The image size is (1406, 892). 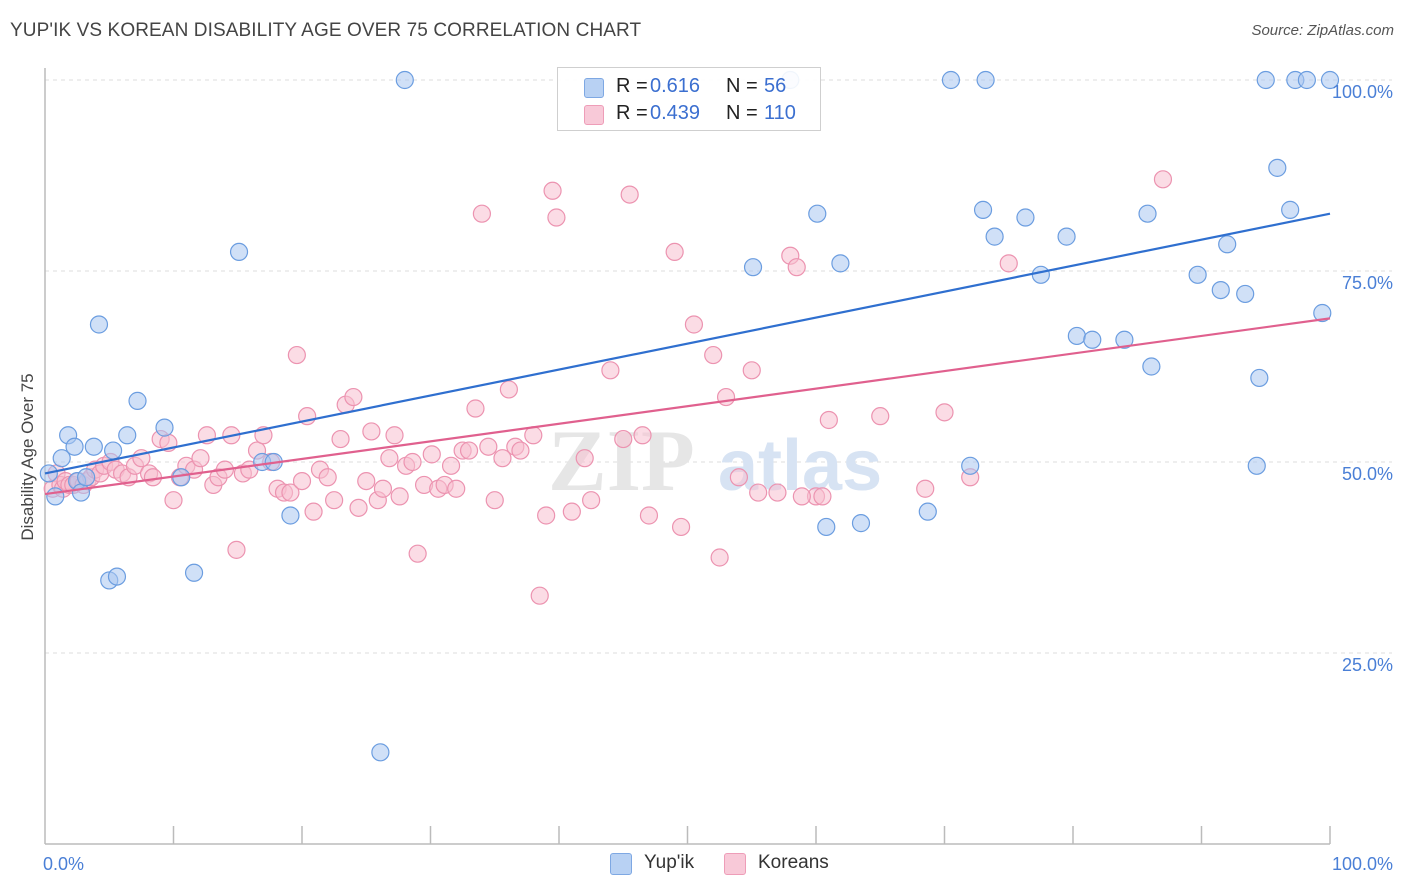 I want to click on y-tick-label: 75.0%, so click(x=1367, y=283).